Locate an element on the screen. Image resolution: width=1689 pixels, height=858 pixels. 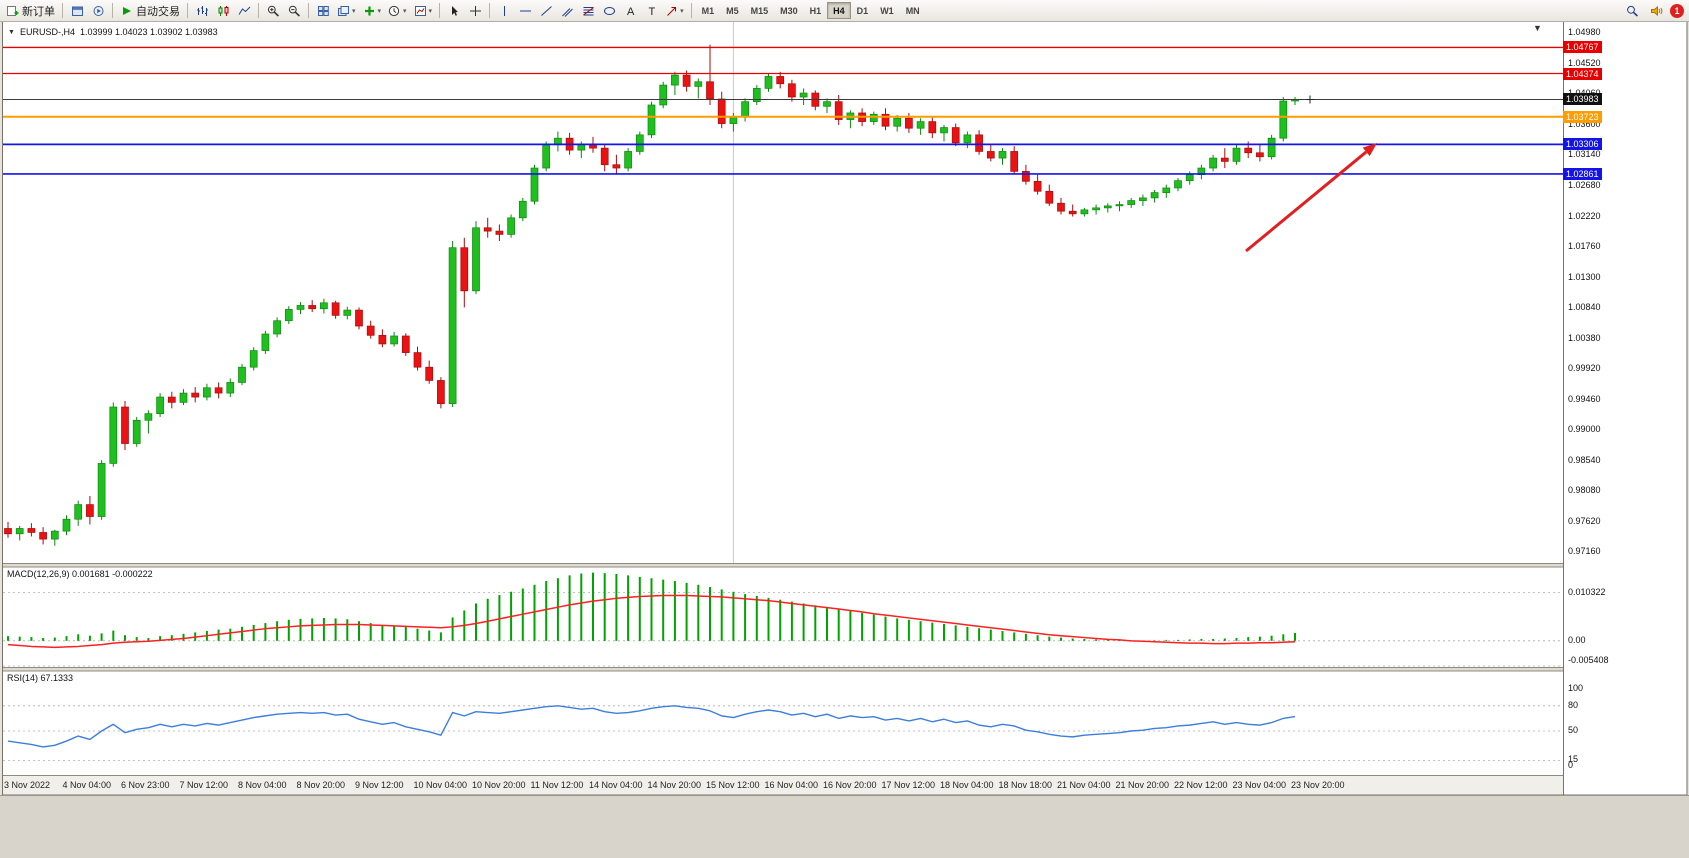
cascade-windows-button: ▾ is located at coordinates (346, 10).